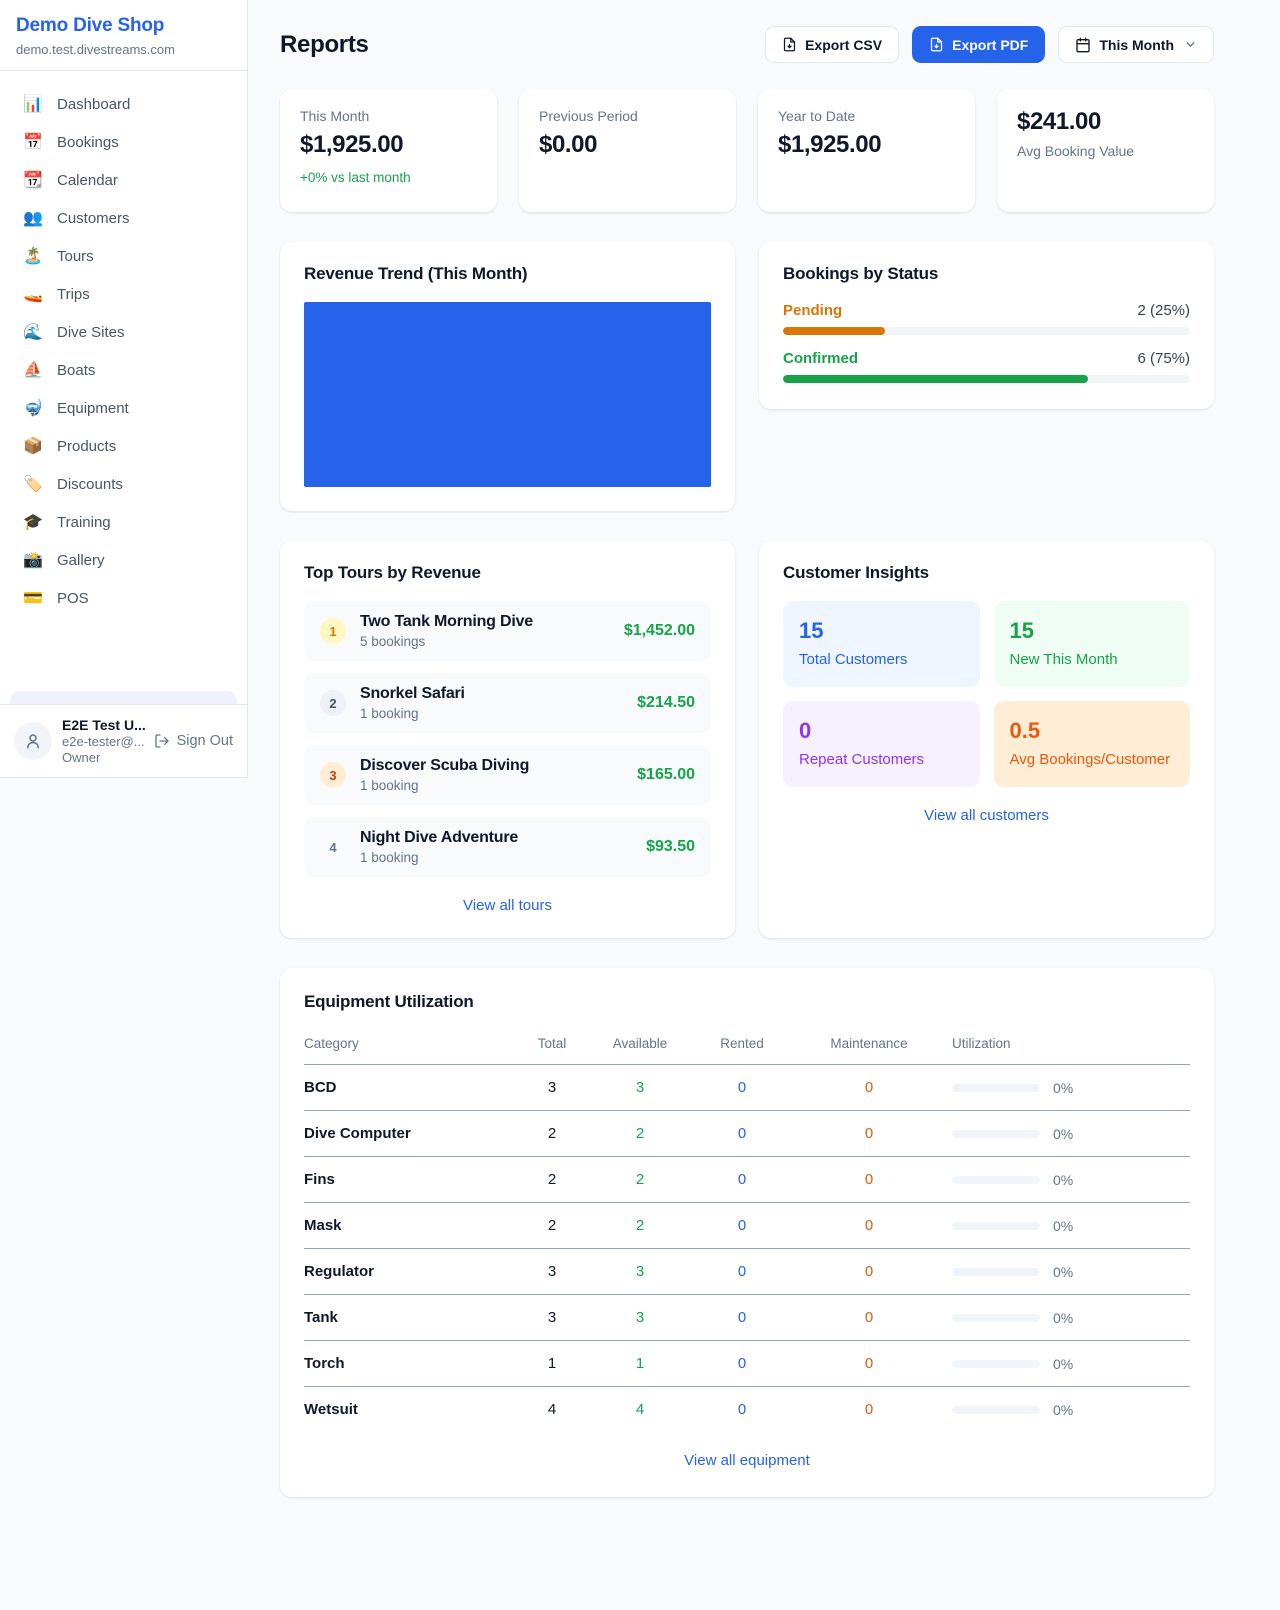 The height and width of the screenshot is (1610, 1280). Describe the element at coordinates (123, 697) in the screenshot. I see `active-nav-highlight` at that location.